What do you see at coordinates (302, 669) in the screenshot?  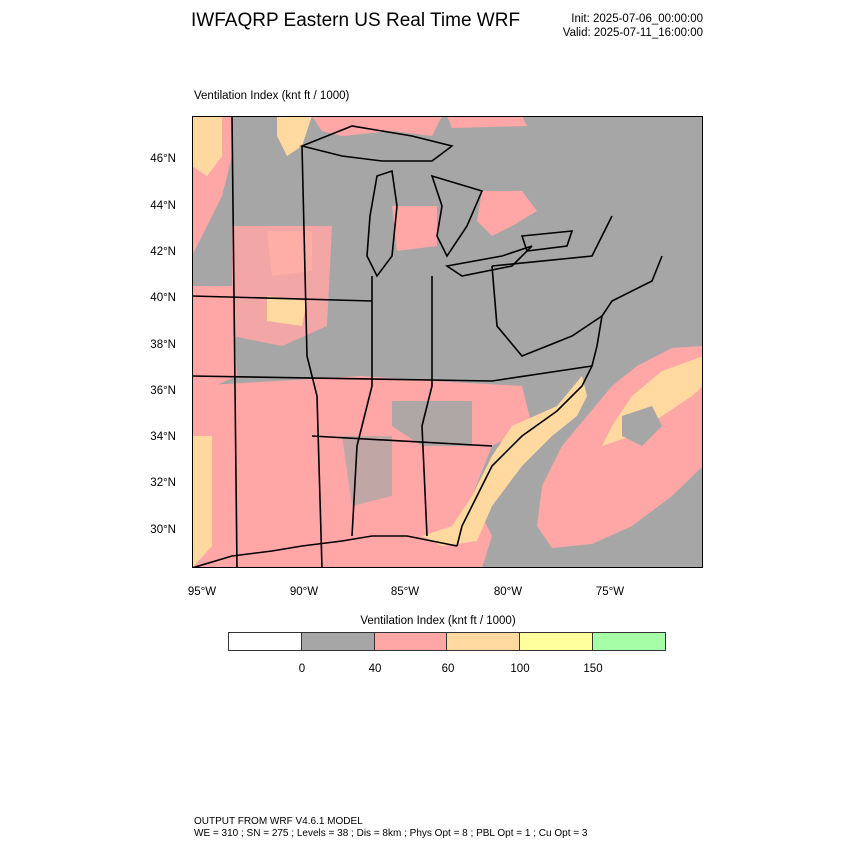 I see `colorbar-tick: 0` at bounding box center [302, 669].